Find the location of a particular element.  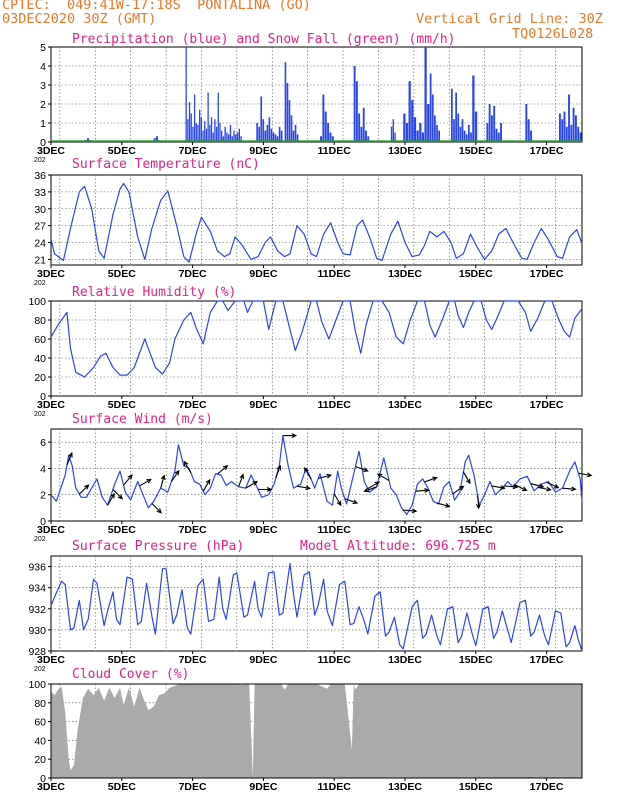

x-tick-label: 17DEC is located at coordinates (547, 787).